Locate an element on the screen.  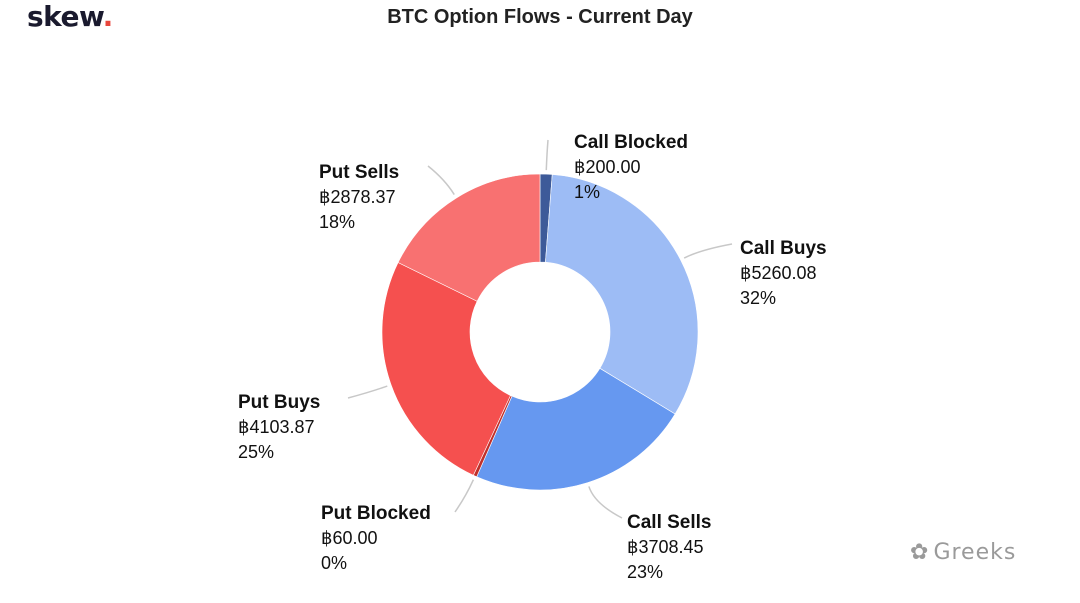
data-label-put-blocked: Put Blocked ฿60.00 0% is located at coordinates (376, 538).